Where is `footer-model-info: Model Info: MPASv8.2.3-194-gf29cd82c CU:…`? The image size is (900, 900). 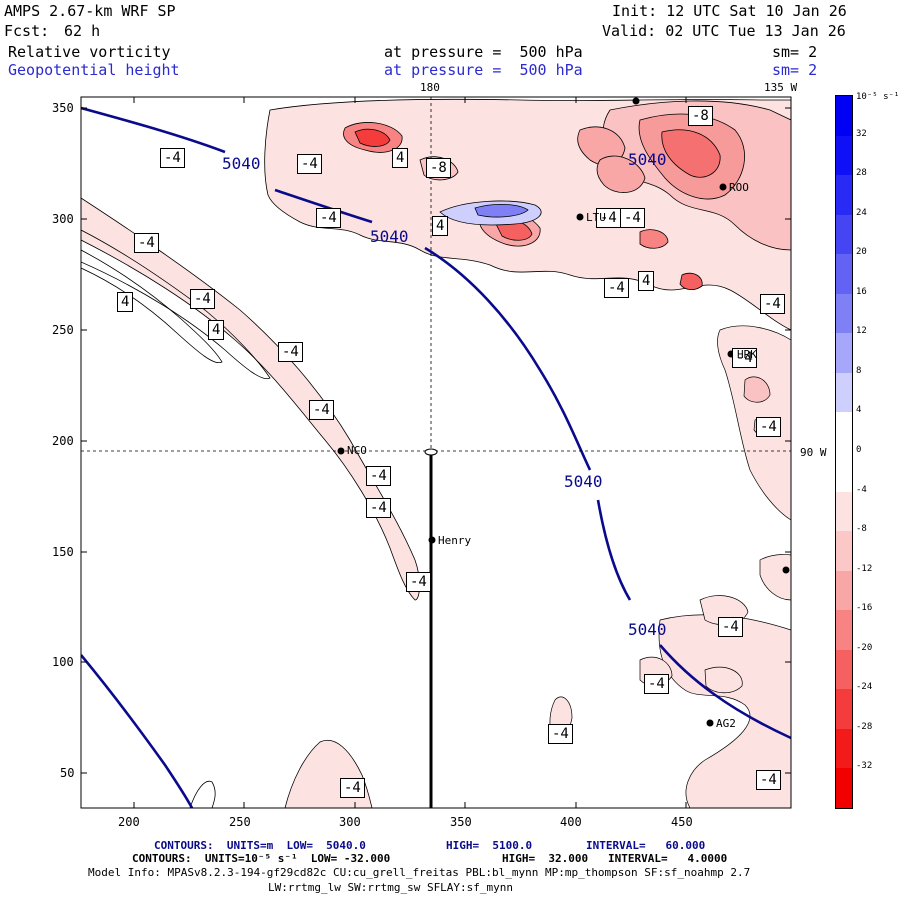 footer-model-info: Model Info: MPASv8.2.3-194-gf29cd82c CU:… is located at coordinates (419, 872).